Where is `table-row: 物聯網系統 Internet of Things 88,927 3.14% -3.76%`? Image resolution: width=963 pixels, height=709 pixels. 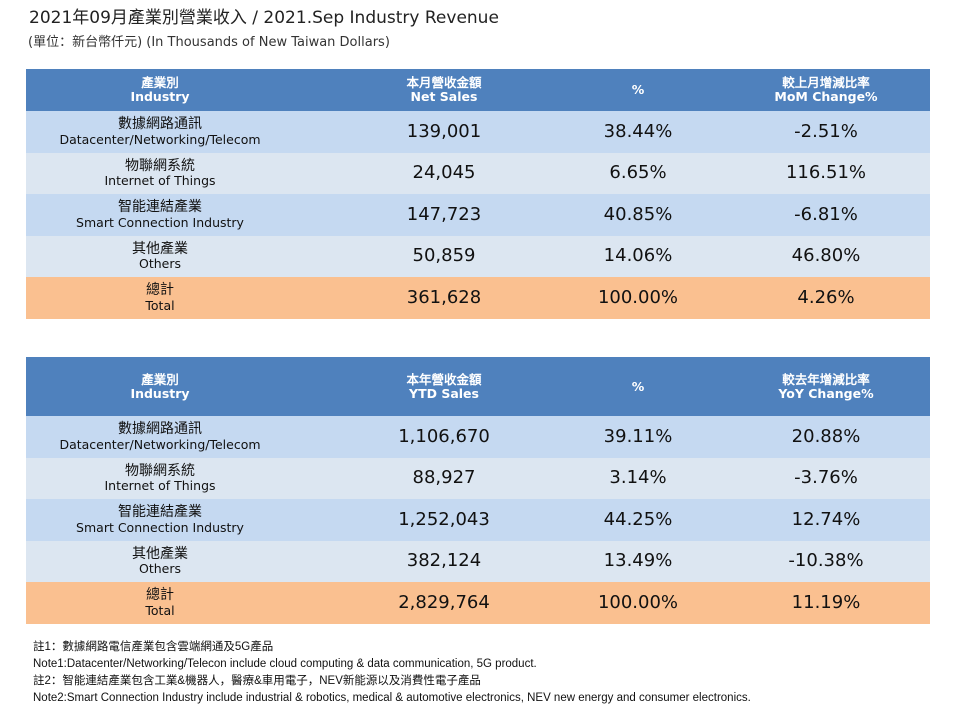
table-row: 物聯網系統 Internet of Things 88,927 3.14% -3.76% is located at coordinates (478, 478).